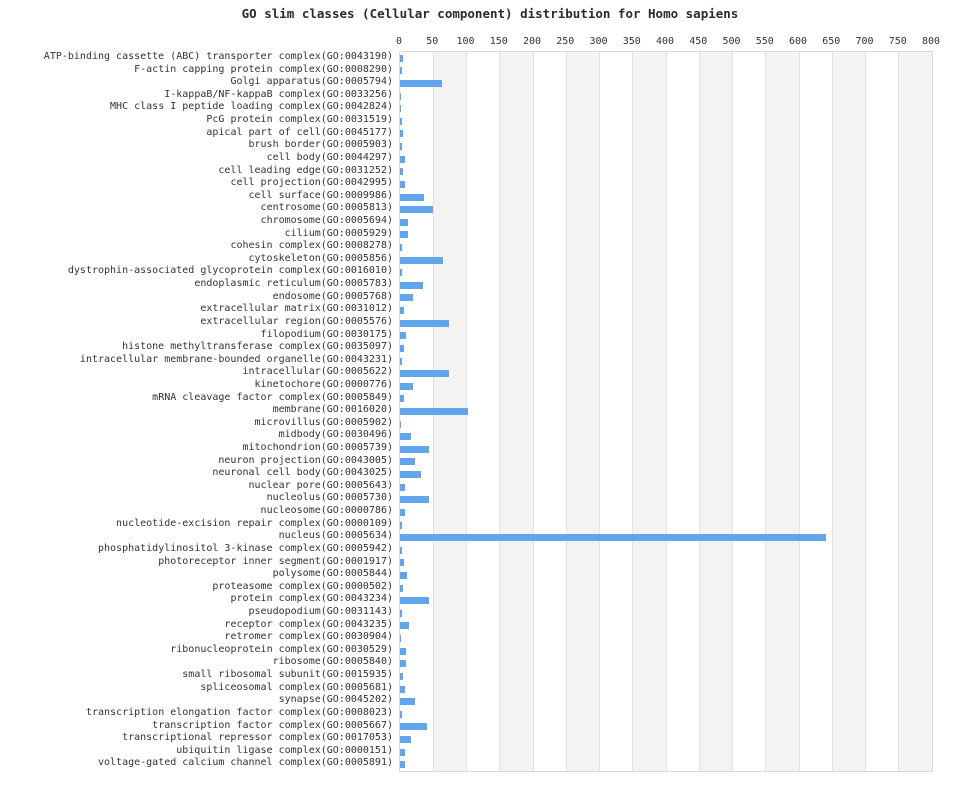  What do you see at coordinates (329, 157) in the screenshot?
I see `category-label: cell body(GO:0044297)` at bounding box center [329, 157].